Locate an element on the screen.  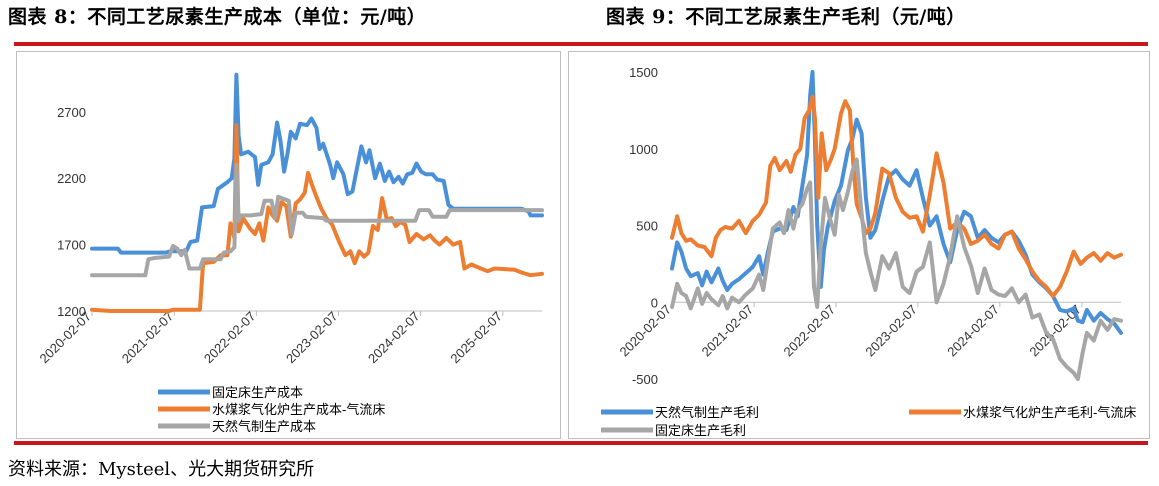
legend-label-1: 天然气制生产毛利 is located at coordinates (707, 412).